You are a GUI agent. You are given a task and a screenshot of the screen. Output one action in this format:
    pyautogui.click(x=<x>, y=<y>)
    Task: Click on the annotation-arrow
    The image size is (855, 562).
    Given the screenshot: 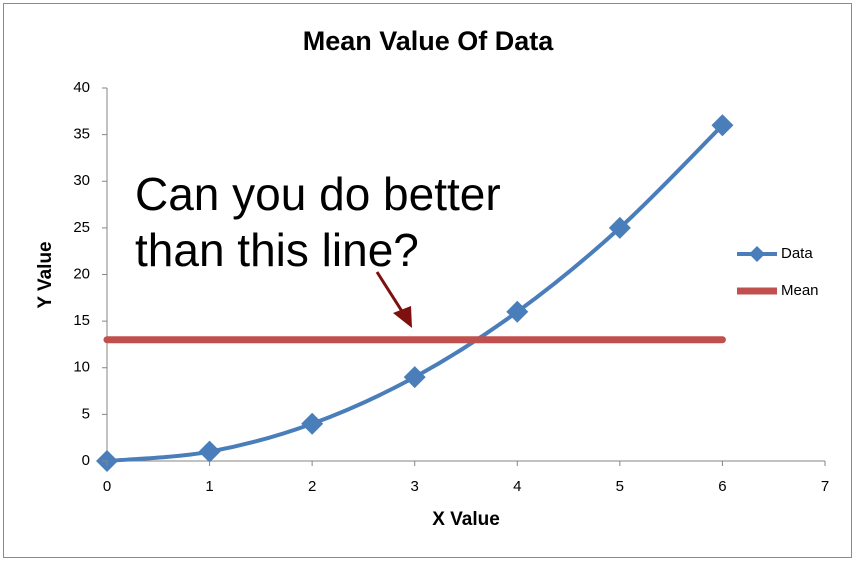 What is the action you would take?
    pyautogui.click(x=393, y=299)
    